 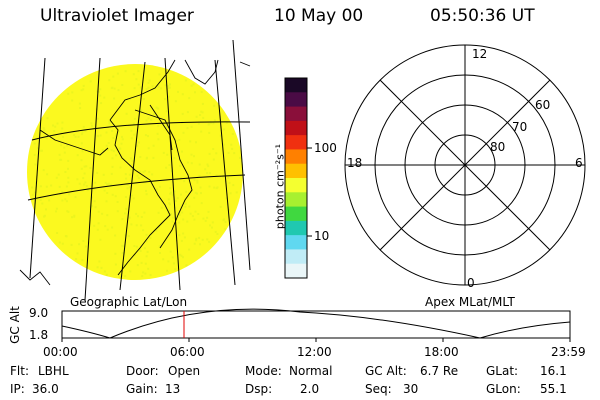 What do you see at coordinates (17, 389) in the screenshot?
I see `ip-label: IP:` at bounding box center [17, 389].